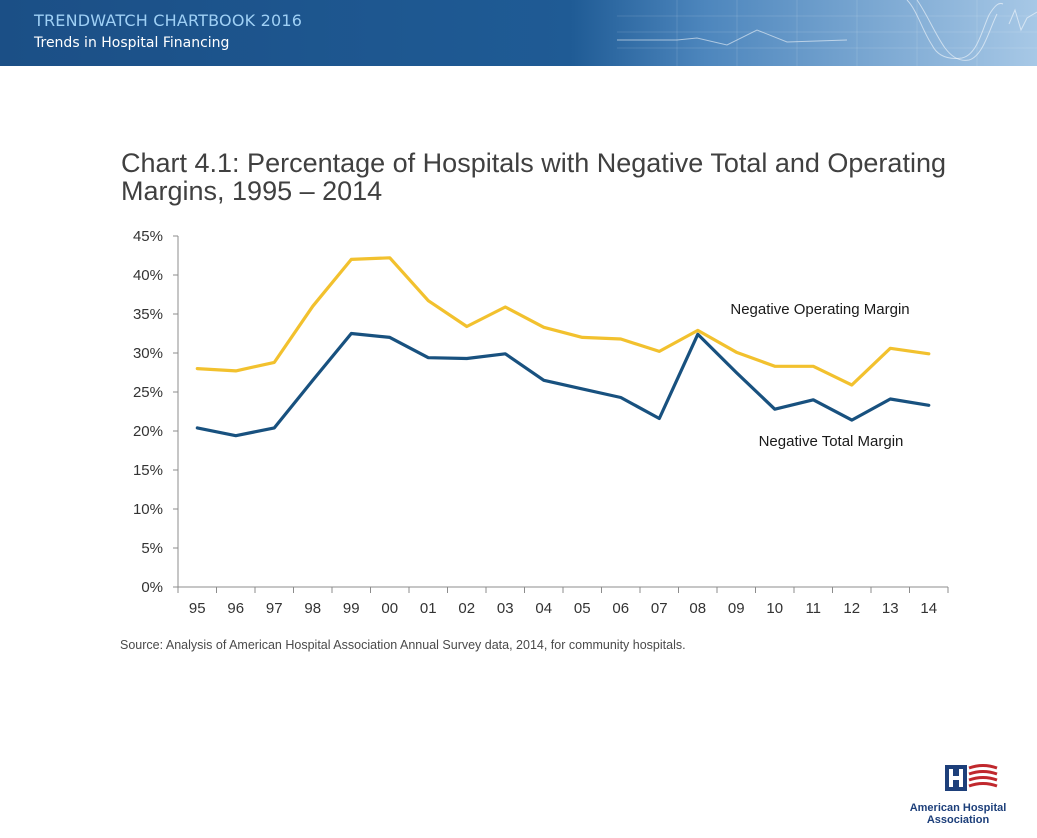  I want to click on heartbeat-graphic, so click(827, 33).